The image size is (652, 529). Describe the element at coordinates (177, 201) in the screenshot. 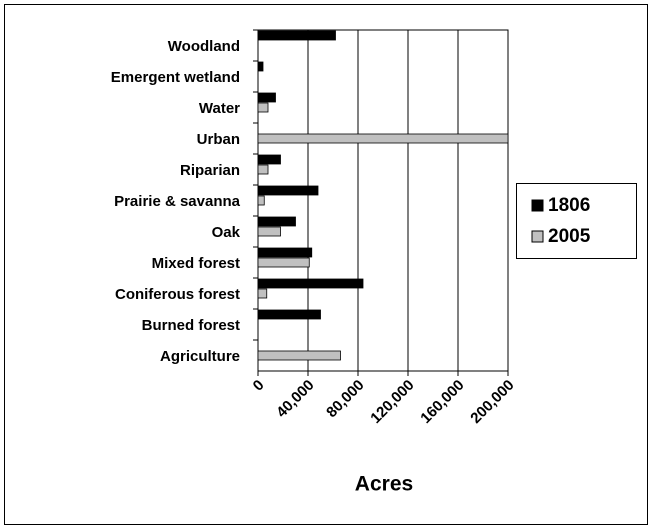

I see `y-tick-label: Prairie & savanna` at that location.